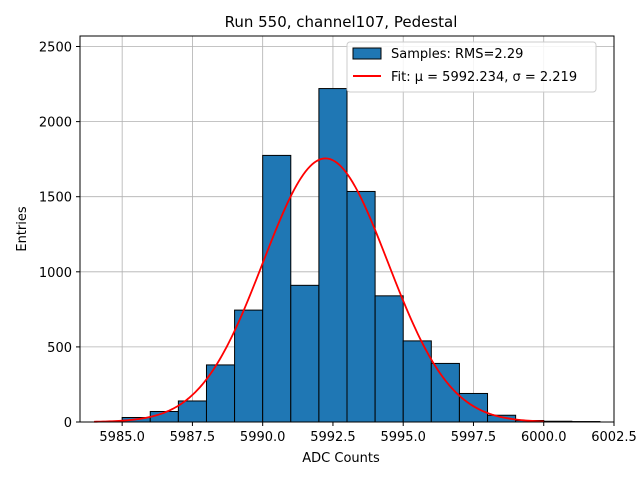  Describe the element at coordinates (341, 22) in the screenshot. I see `chart-title: Run 550, channel107, Pedestal` at that location.